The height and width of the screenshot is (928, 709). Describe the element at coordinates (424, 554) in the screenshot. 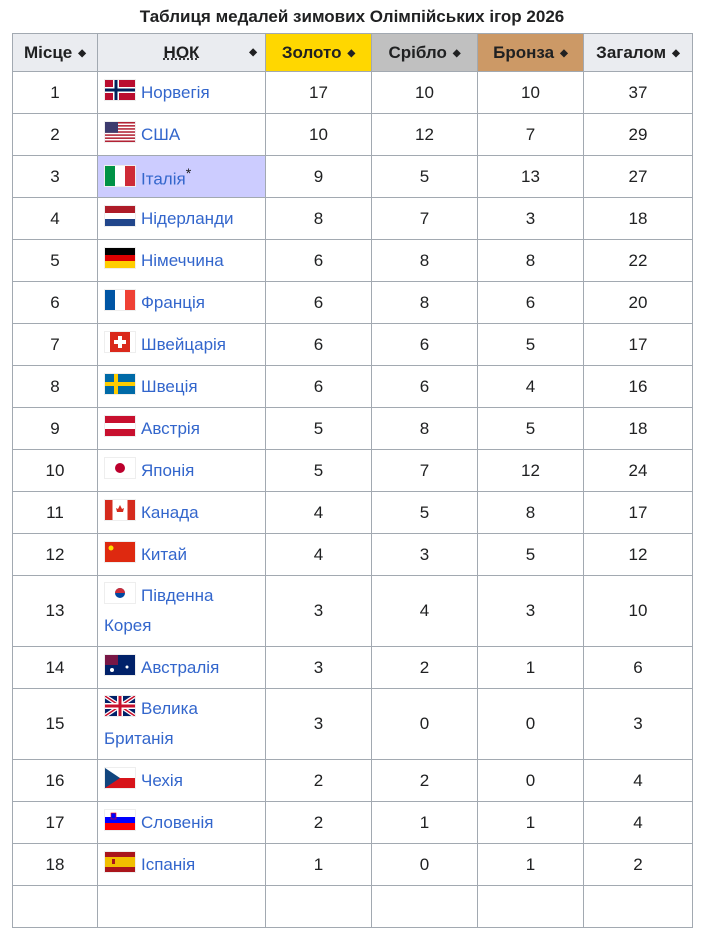

I see `silver-count-cell: 3` at that location.